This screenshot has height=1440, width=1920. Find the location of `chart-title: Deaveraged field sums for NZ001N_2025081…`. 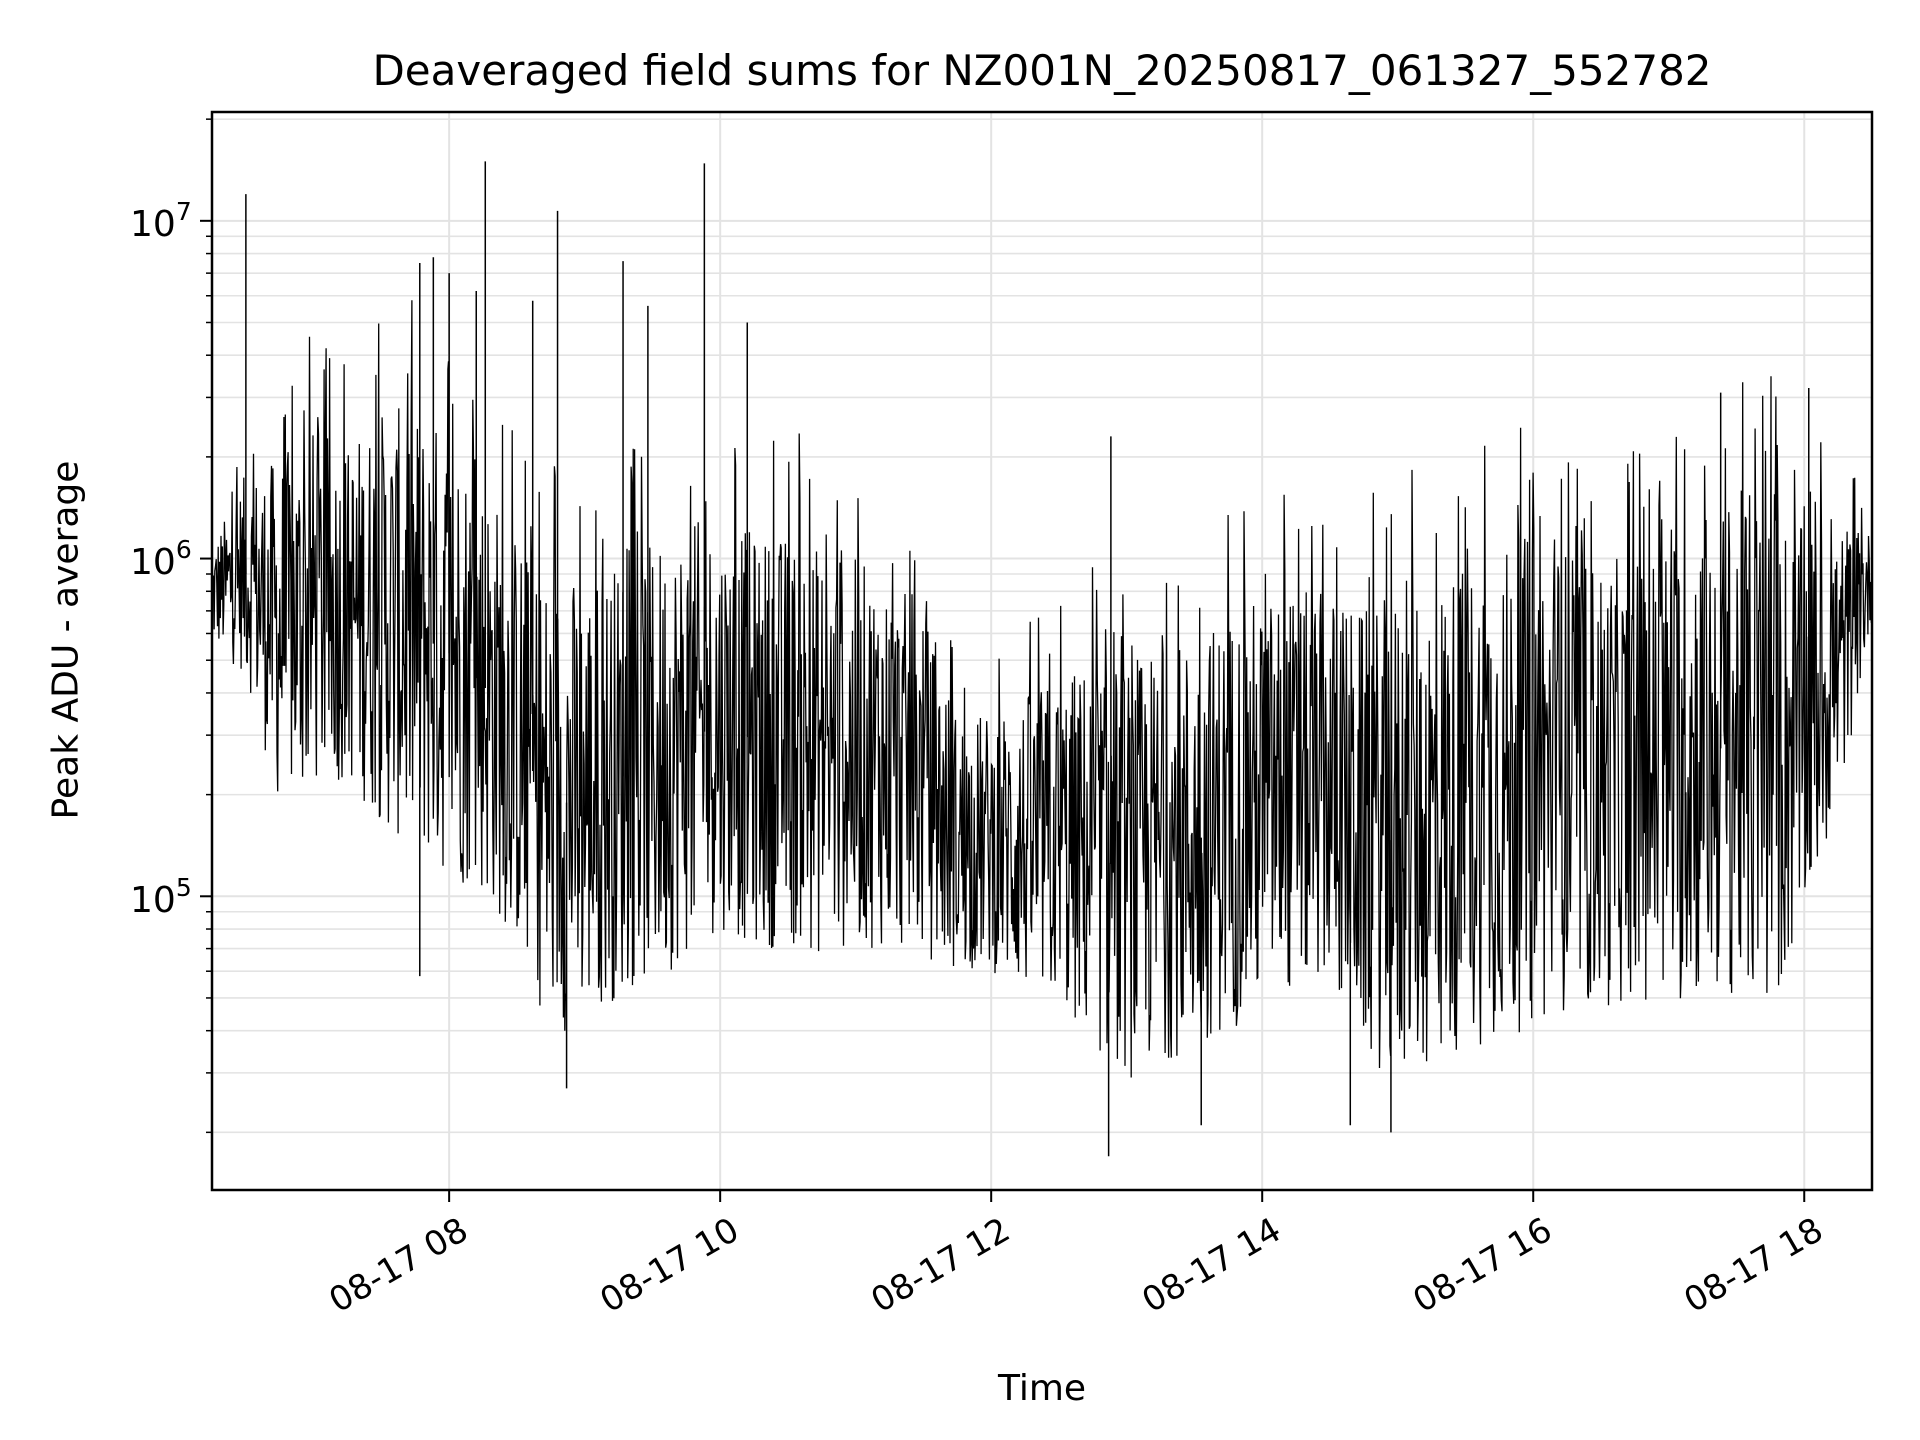

chart-title: Deaveraged field sums for NZ001N_2025081… is located at coordinates (1042, 70).